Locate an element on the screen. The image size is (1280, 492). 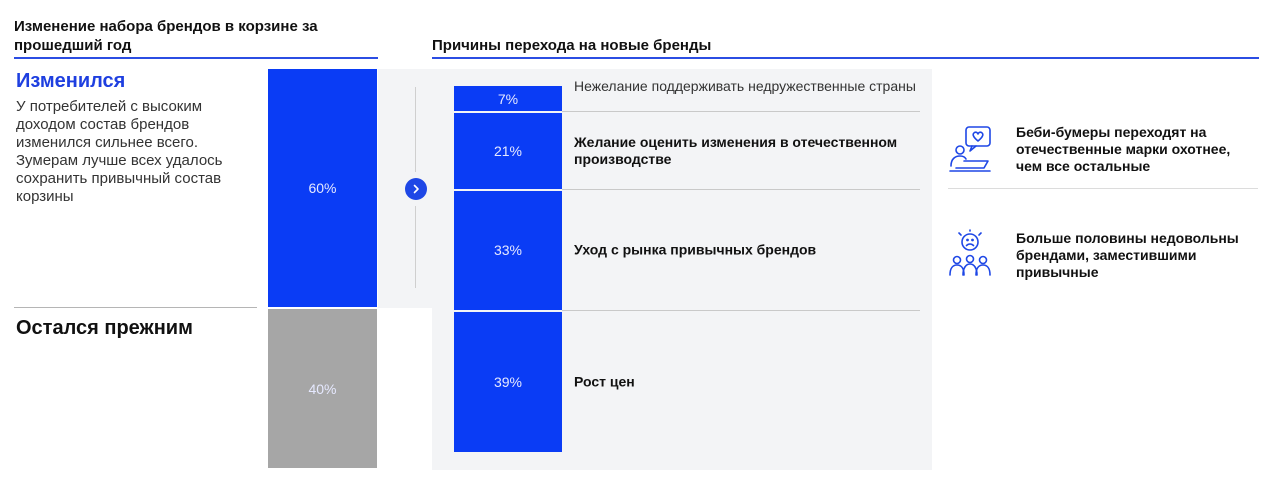
reasons-bar-label: 7% is located at coordinates (508, 98).